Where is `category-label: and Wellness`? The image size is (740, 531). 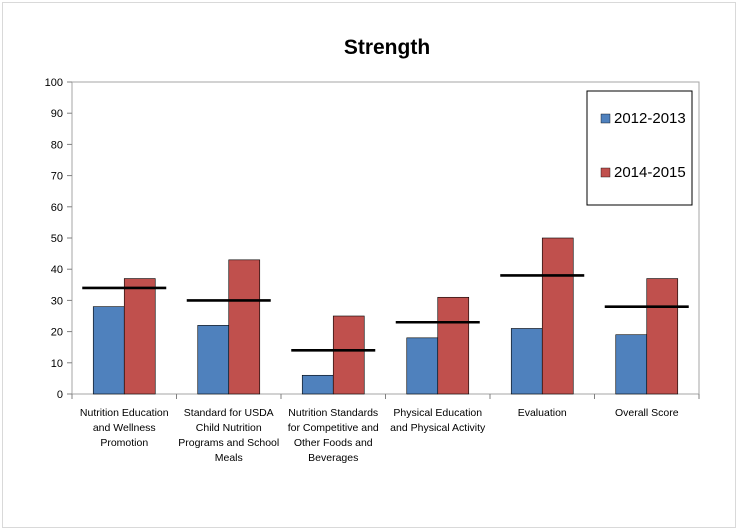
category-label: and Wellness is located at coordinates (124, 428).